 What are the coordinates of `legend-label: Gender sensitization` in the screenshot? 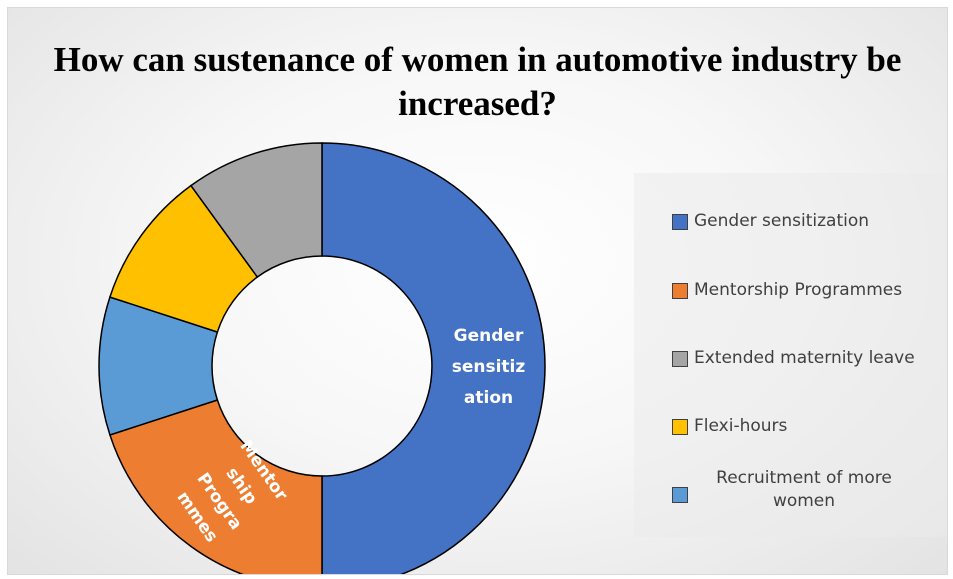 It's located at (782, 221).